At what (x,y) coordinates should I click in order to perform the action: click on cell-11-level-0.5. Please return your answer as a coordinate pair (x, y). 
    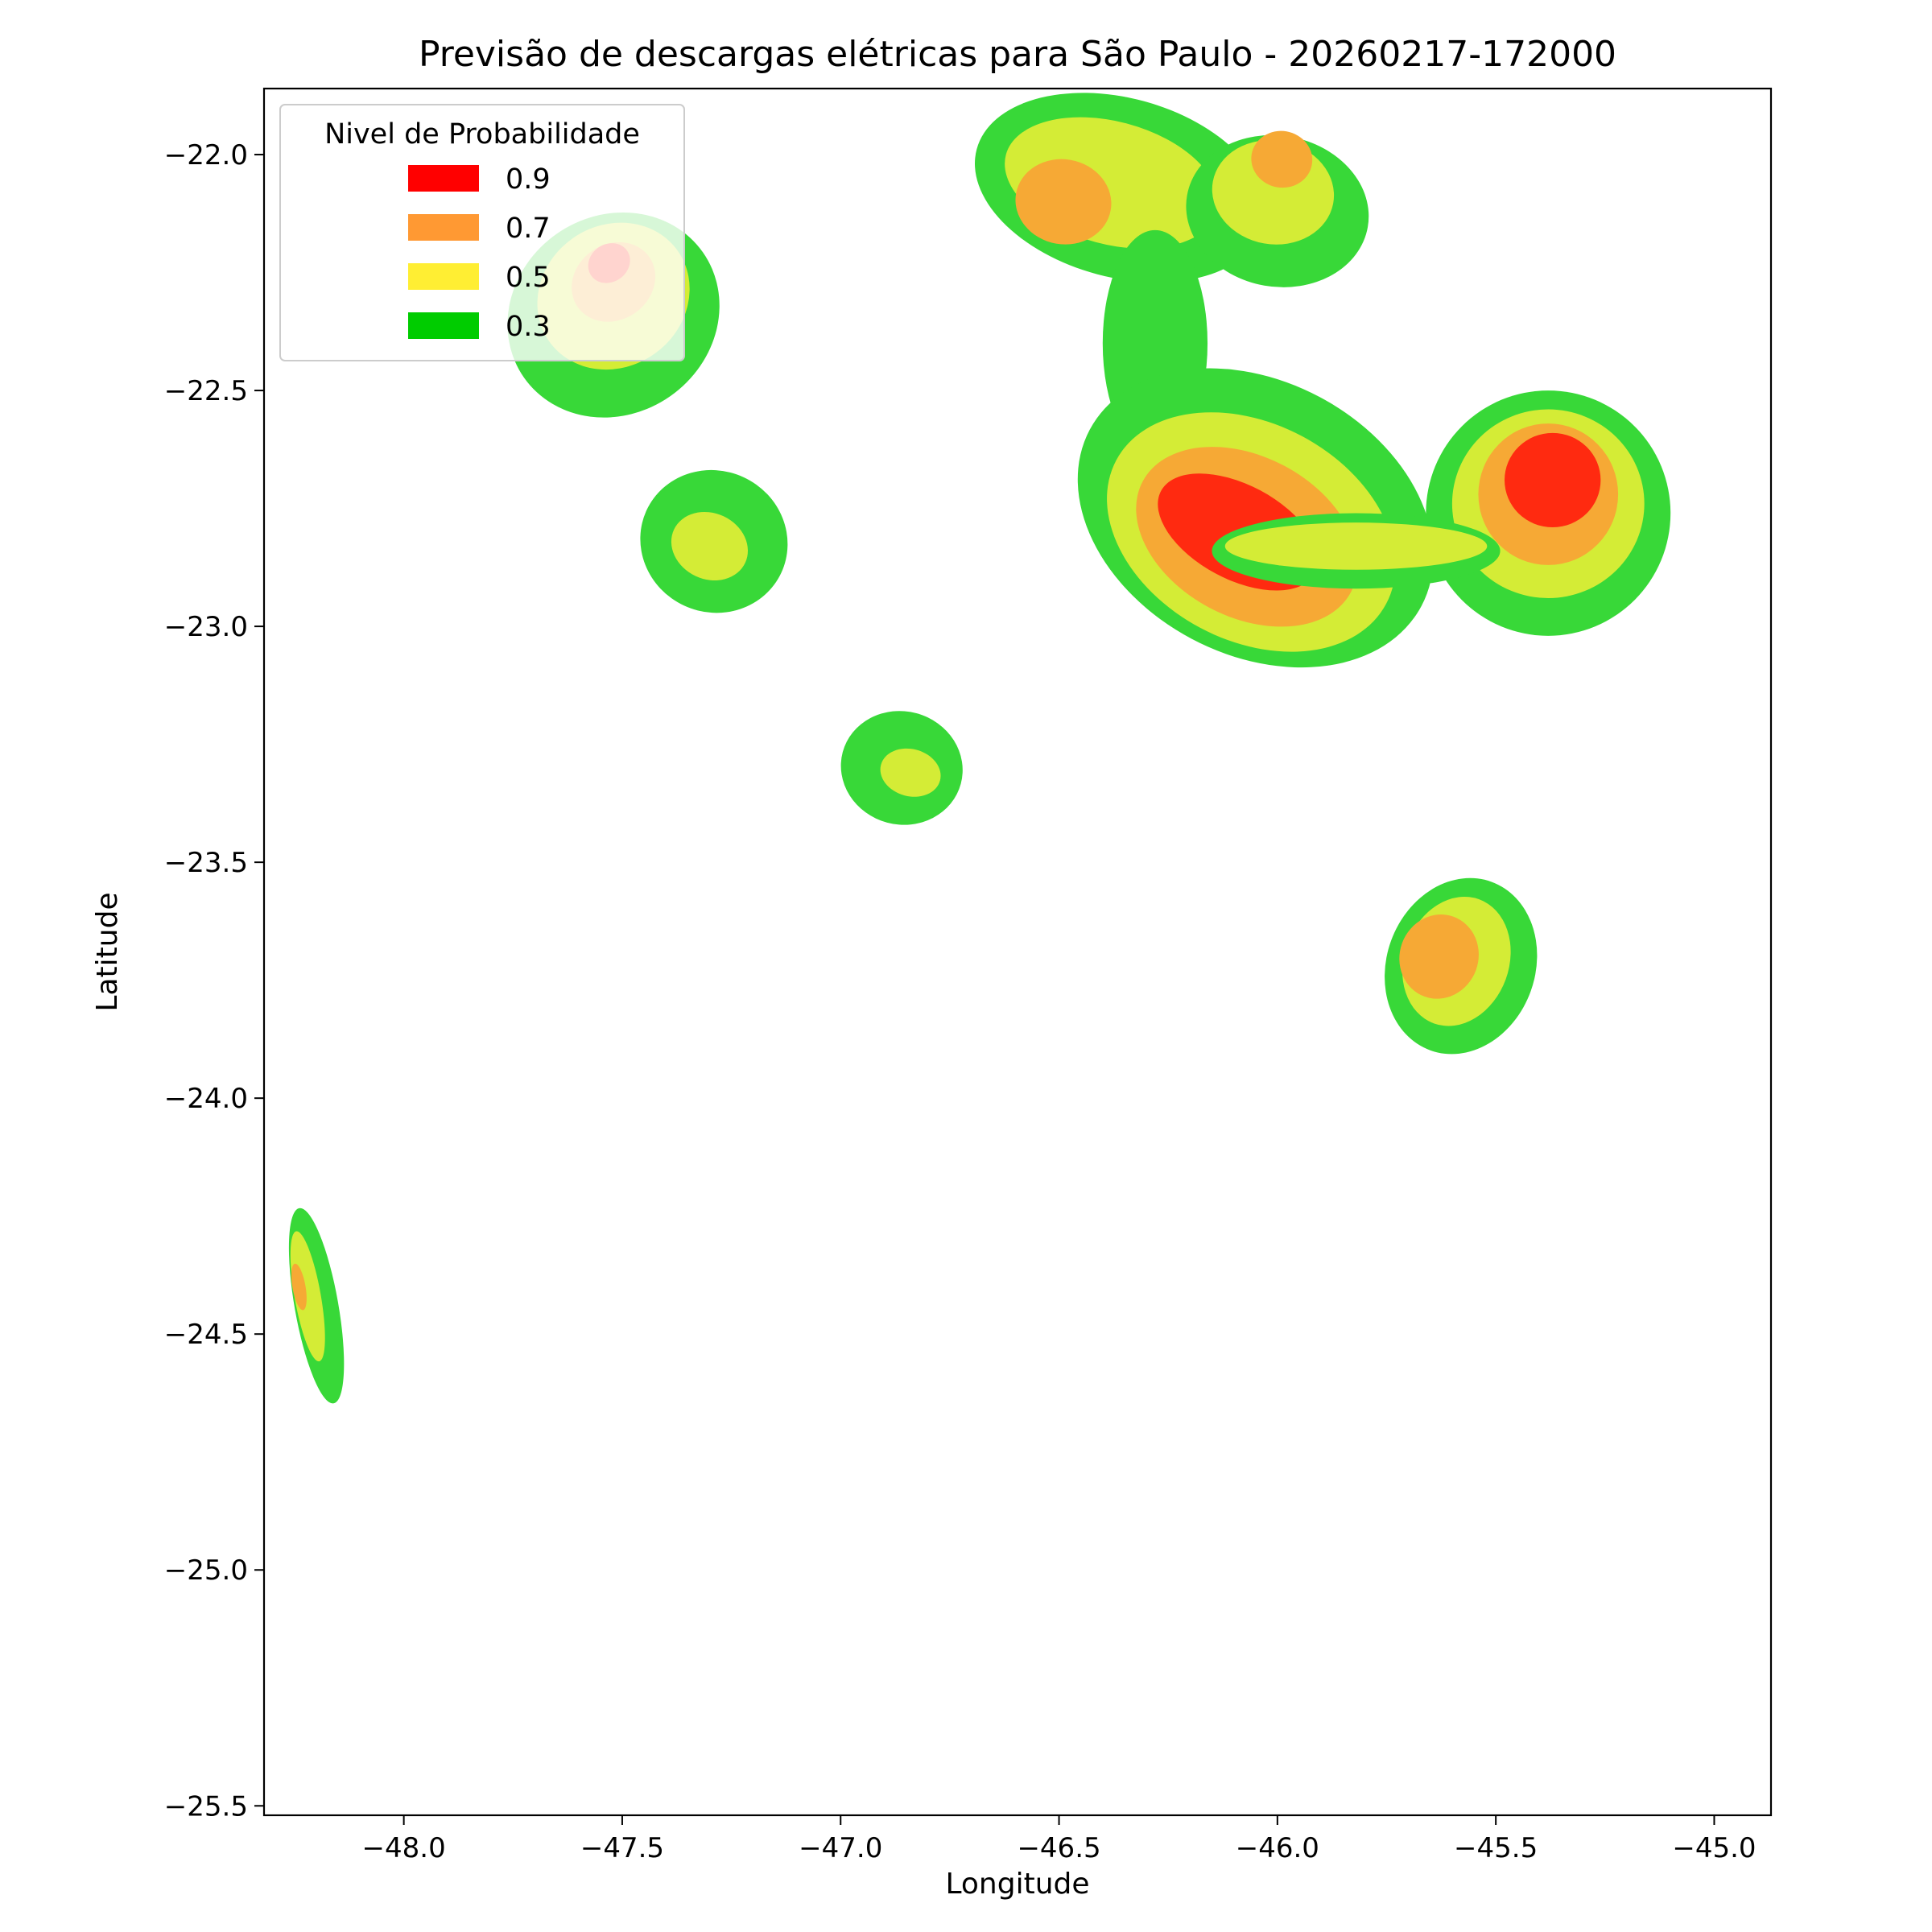
    Looking at the image, I should click on (307, 1296).